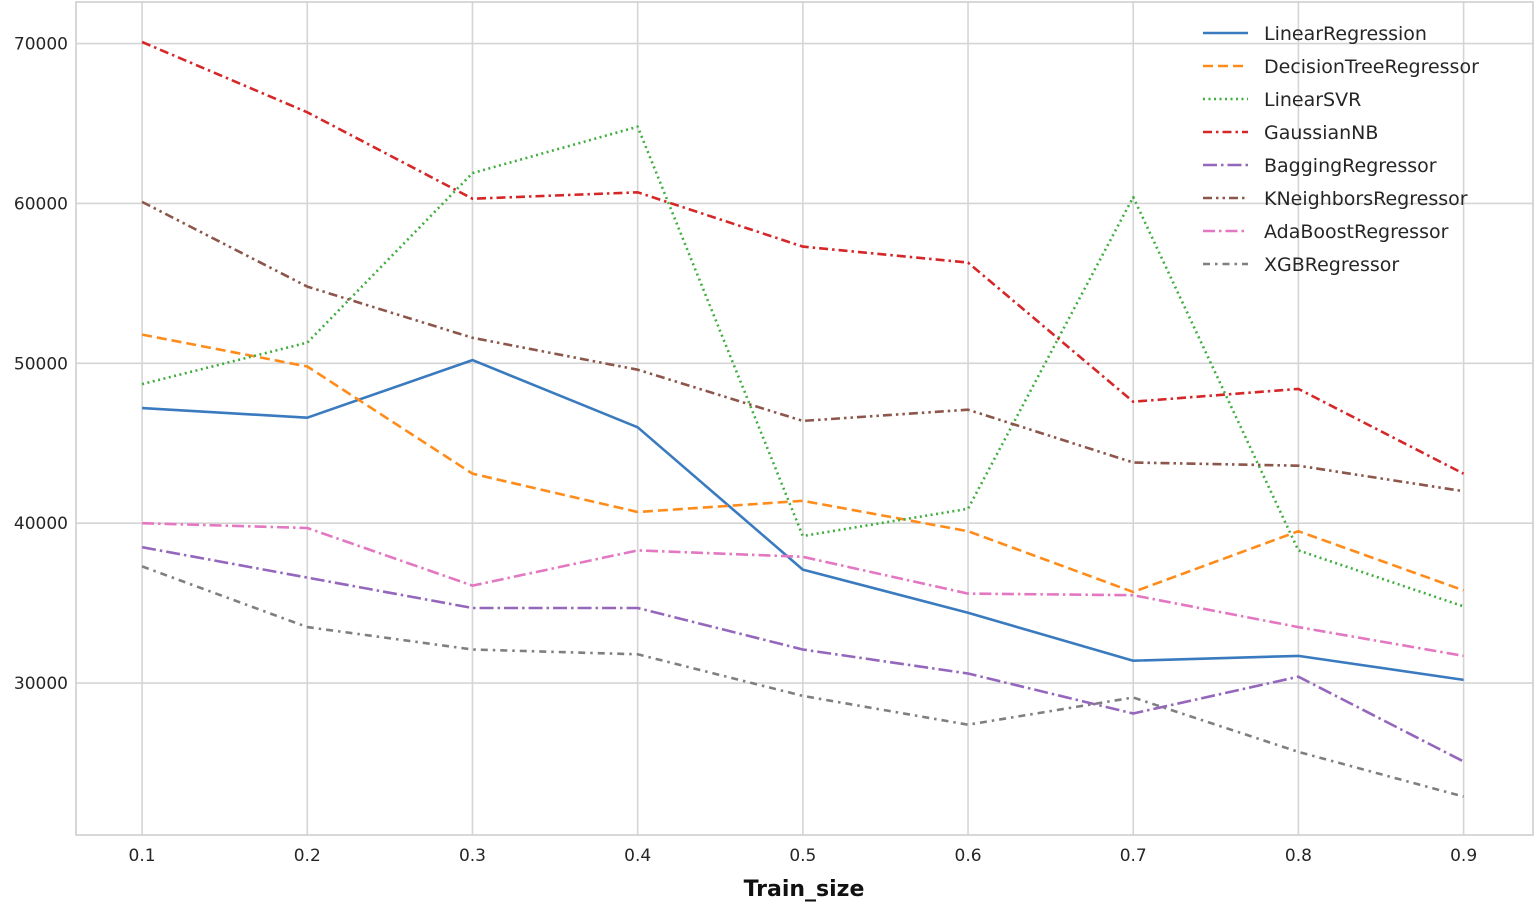  I want to click on series-line-adaboostregressor, so click(803, 589).